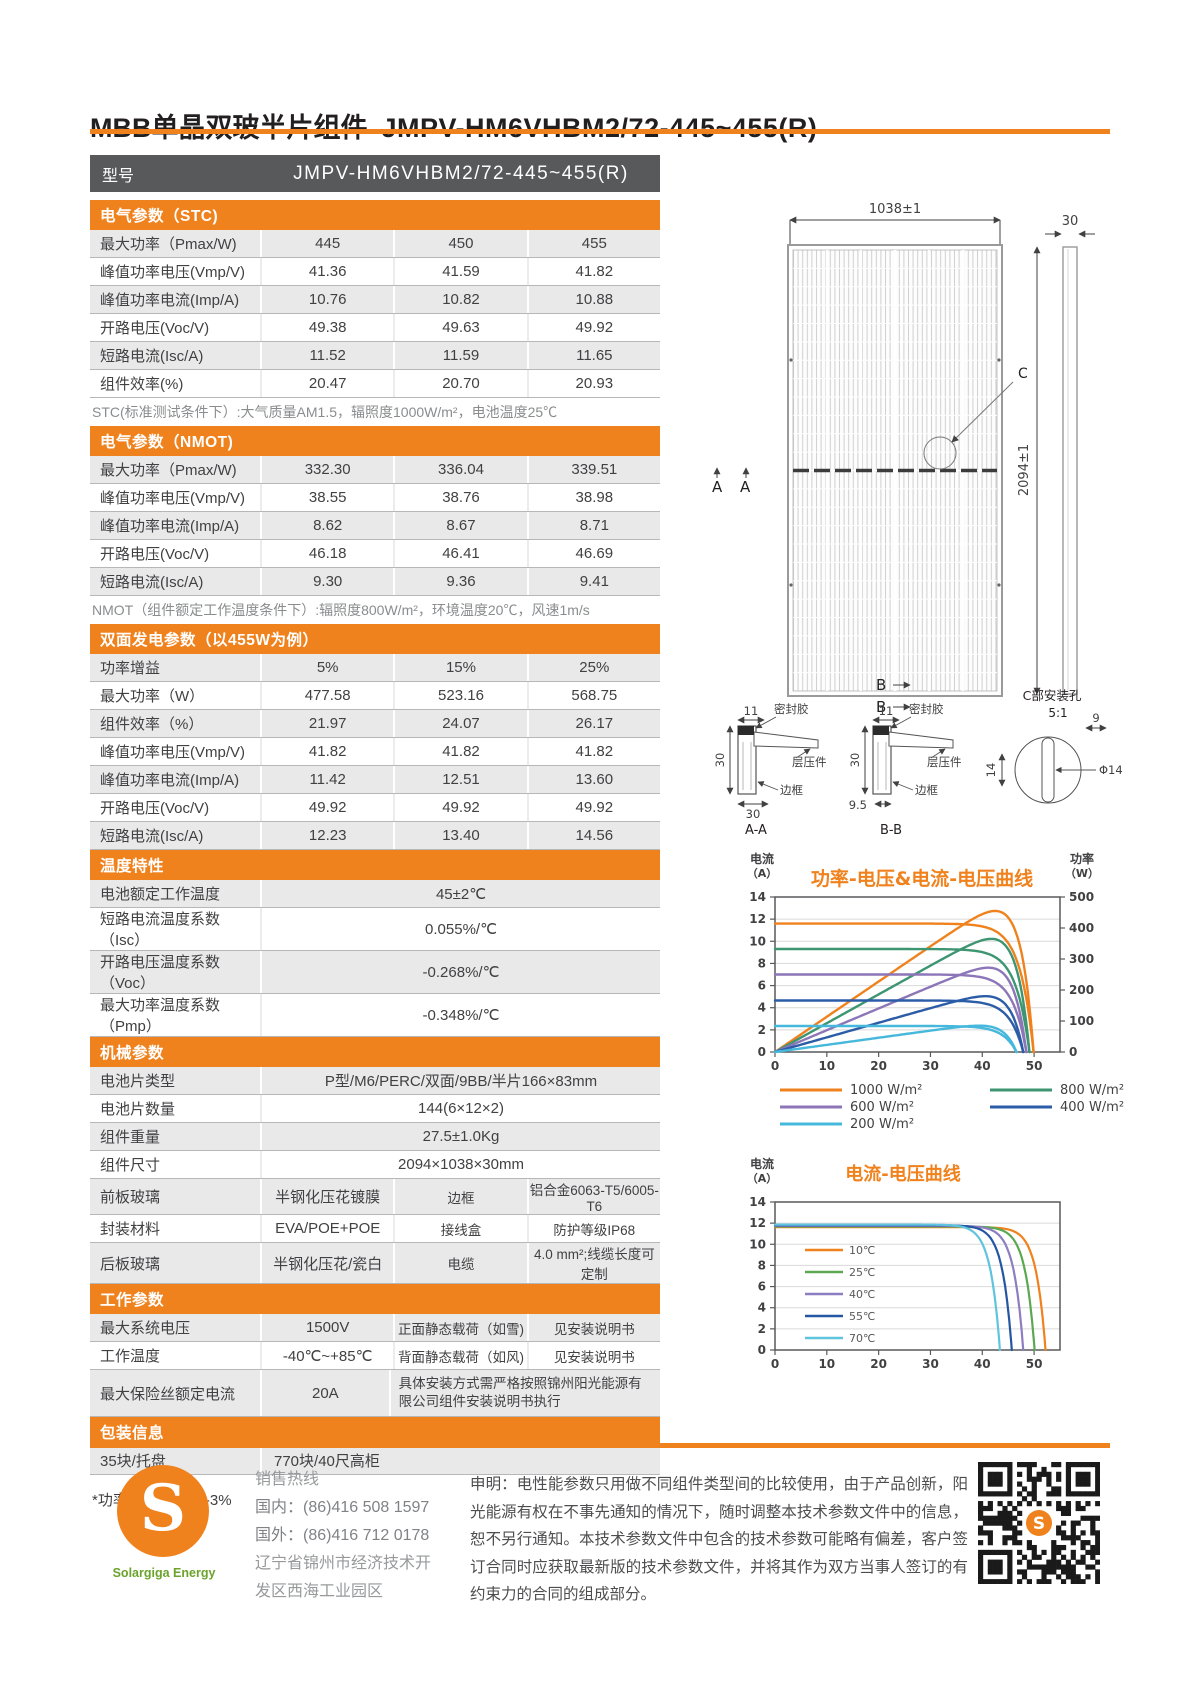 Image resolution: width=1200 pixels, height=1697 pixels. I want to click on row-value: 568.75, so click(593, 695).